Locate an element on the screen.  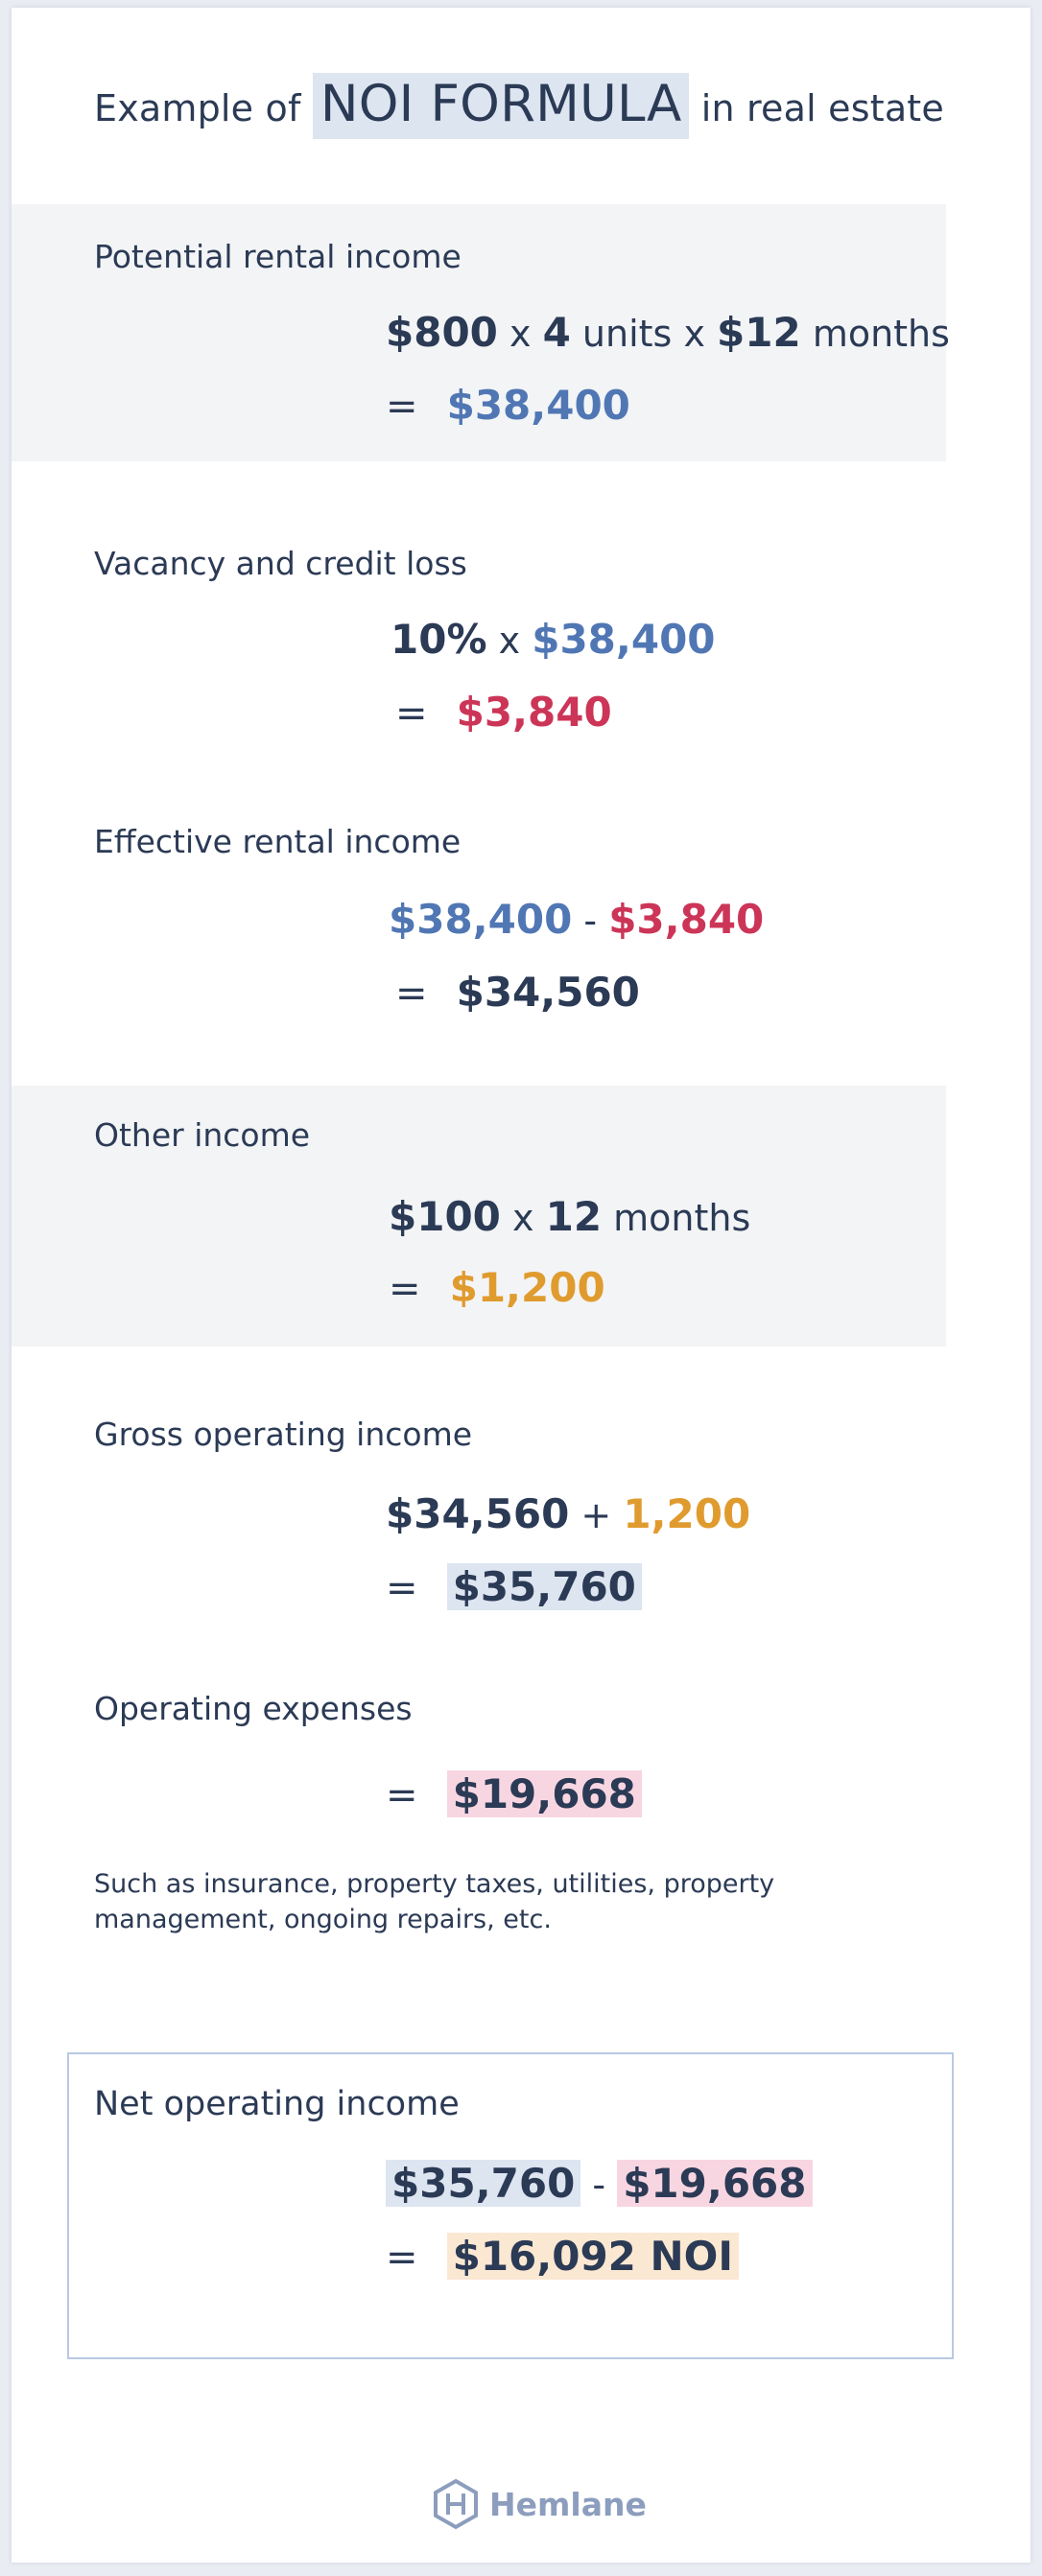
title-suffix: in real estate is located at coordinates (822, 108).